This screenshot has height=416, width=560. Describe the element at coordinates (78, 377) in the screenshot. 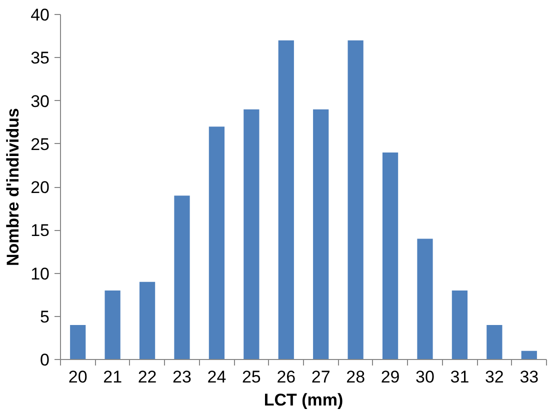

I see `x-tick-label: 20` at that location.